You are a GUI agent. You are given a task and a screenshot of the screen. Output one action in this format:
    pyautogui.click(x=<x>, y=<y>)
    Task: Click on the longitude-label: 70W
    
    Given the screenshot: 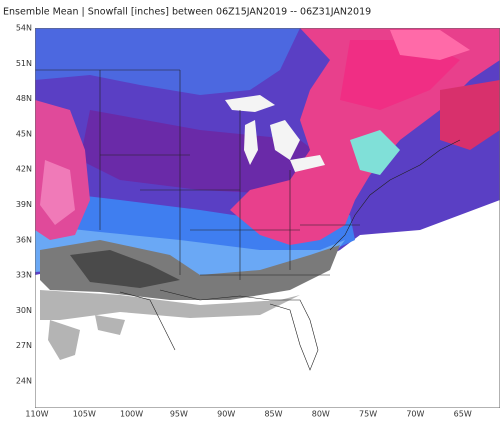 What is the action you would take?
    pyautogui.click(x=415, y=414)
    